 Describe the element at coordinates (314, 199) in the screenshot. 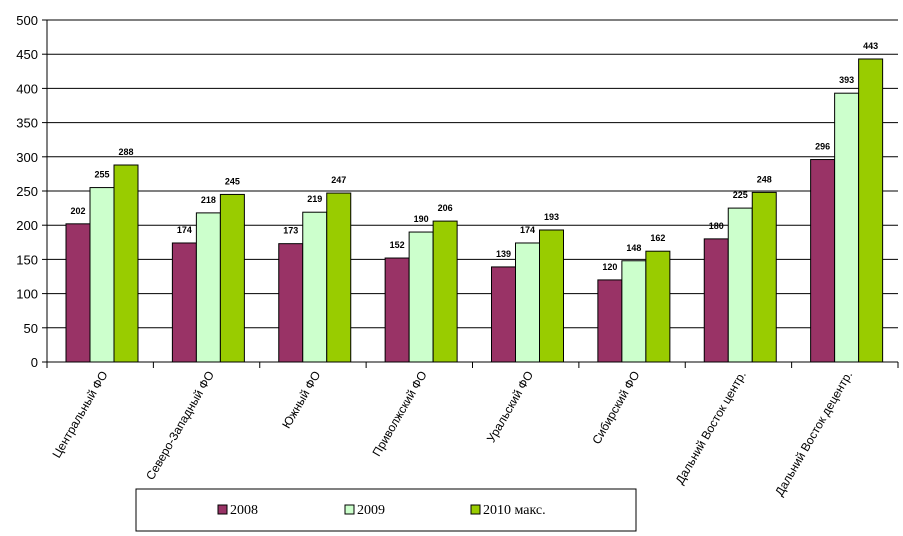

I see `data-label: 219` at that location.